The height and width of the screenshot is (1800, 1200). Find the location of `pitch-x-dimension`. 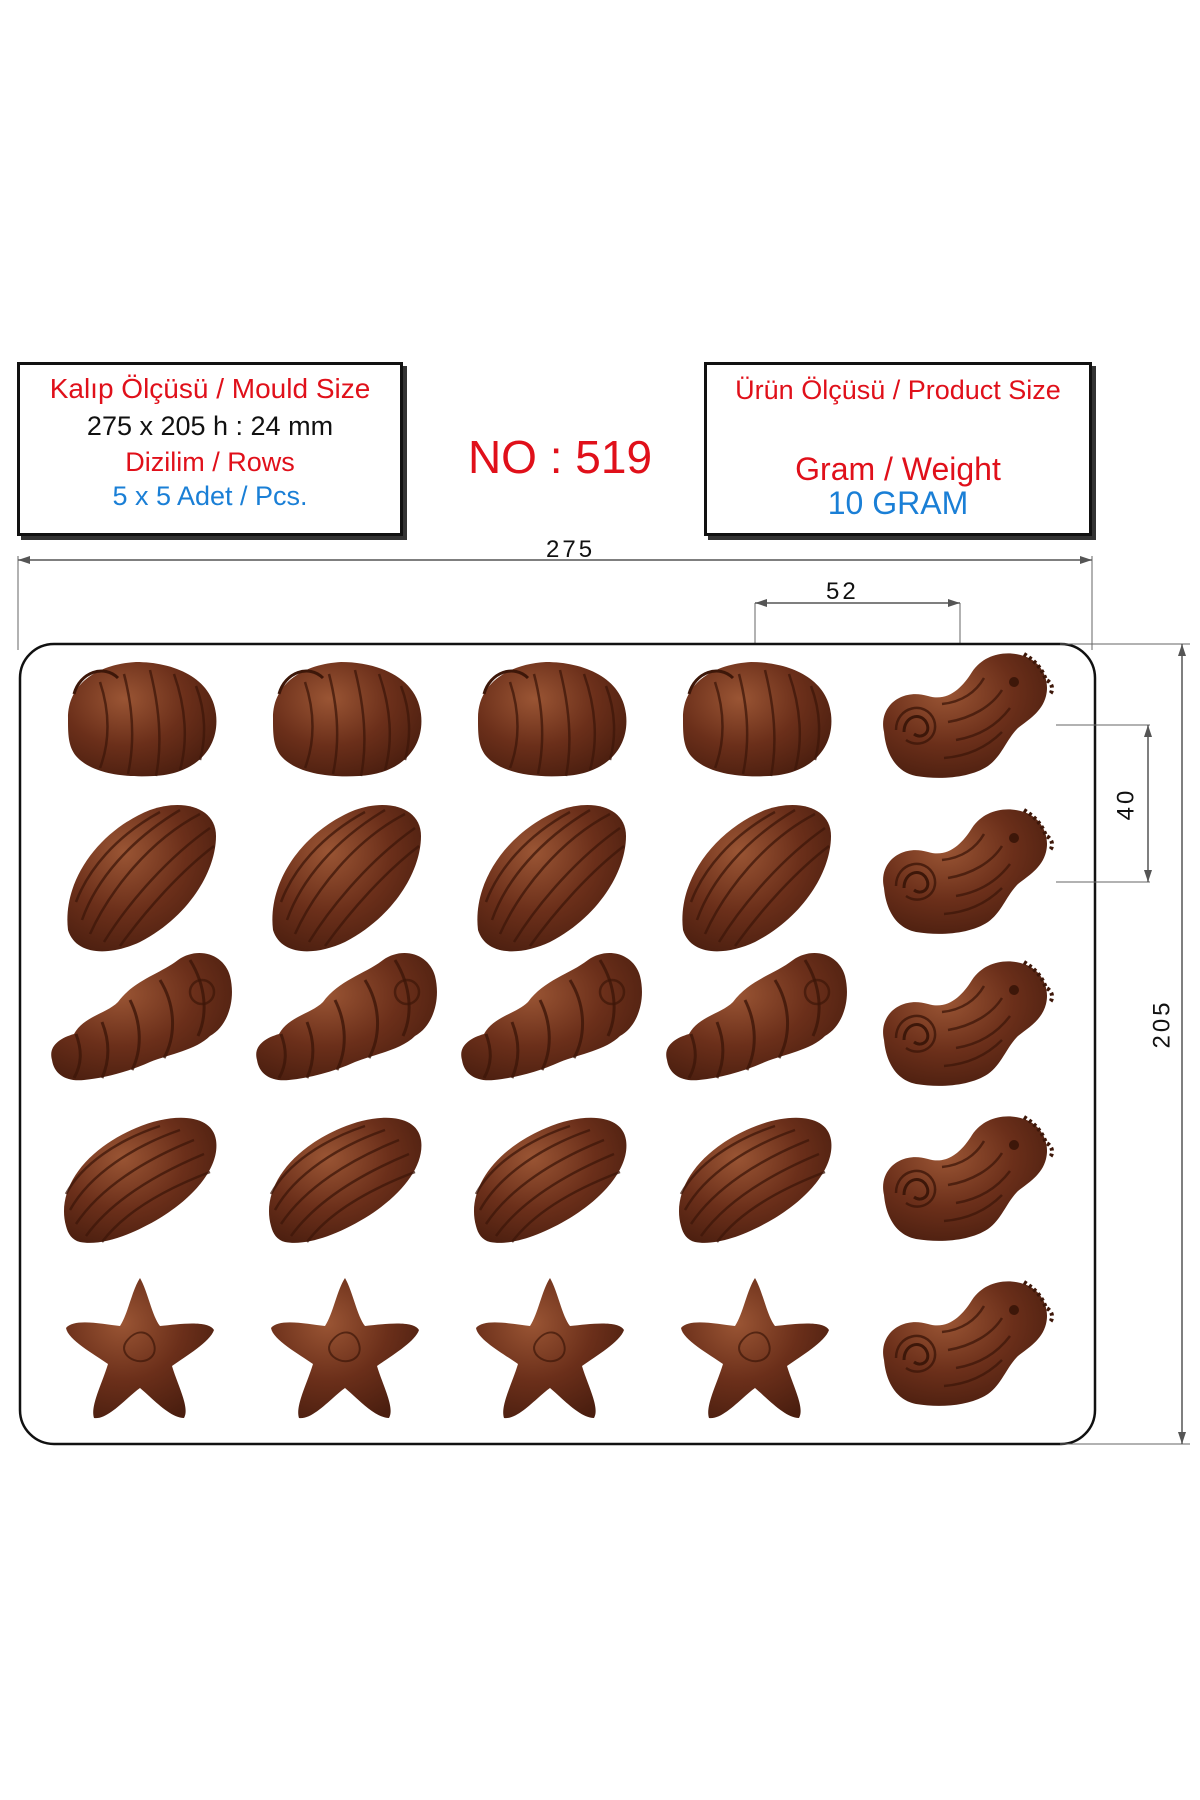

pitch-x-dimension is located at coordinates (857, 634).